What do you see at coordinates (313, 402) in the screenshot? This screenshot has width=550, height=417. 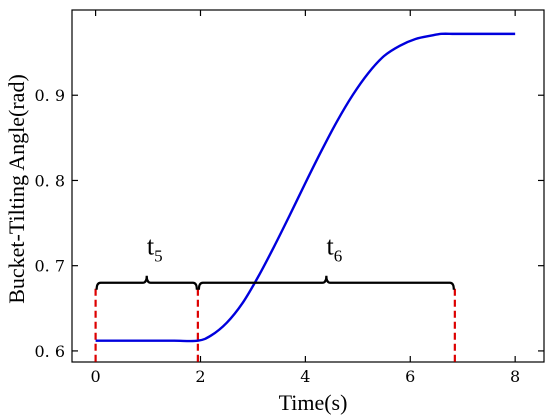 I see `x-axis-label: Time(s)` at bounding box center [313, 402].